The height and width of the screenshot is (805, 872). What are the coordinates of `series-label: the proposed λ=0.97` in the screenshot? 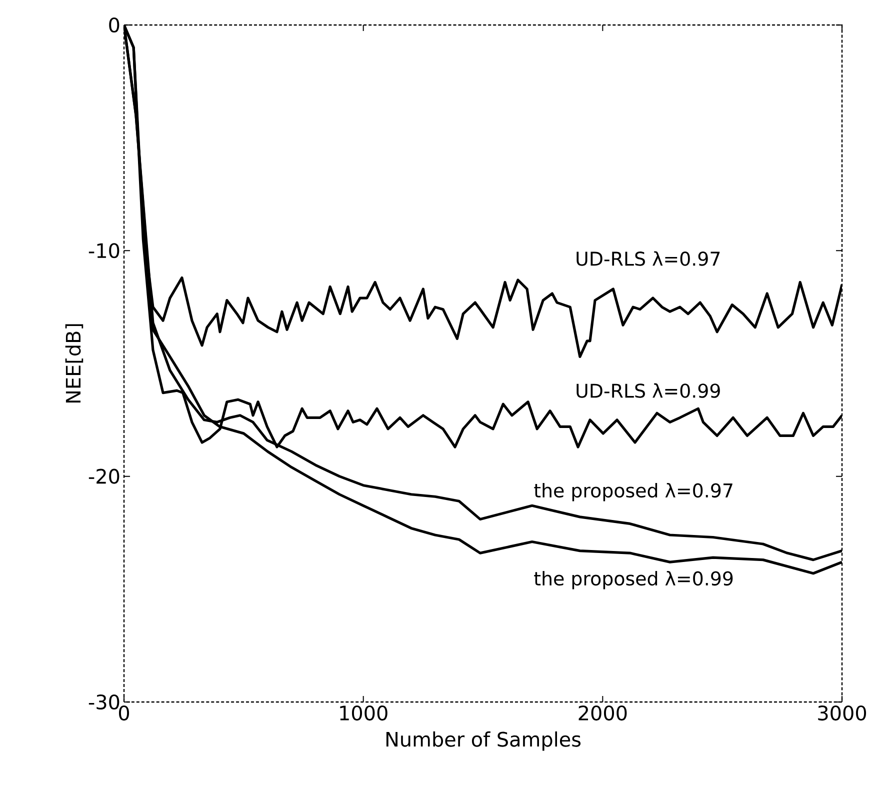 It's located at (633, 492).